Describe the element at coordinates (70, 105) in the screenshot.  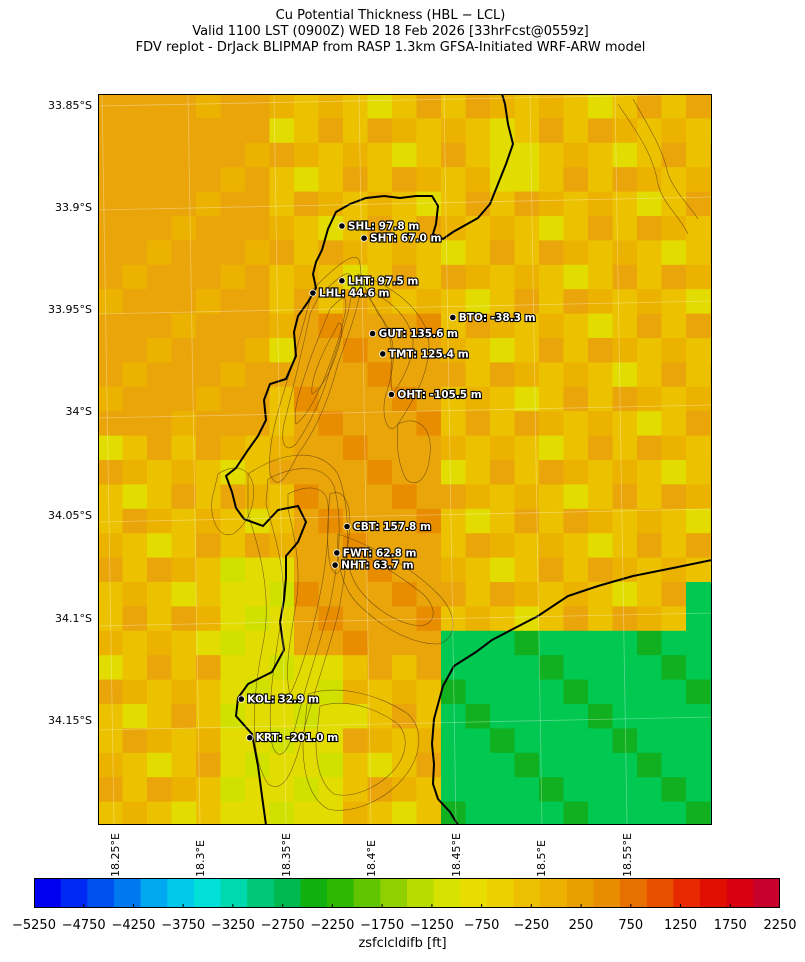
I see `latitude-tick-label: 33.85°S` at that location.